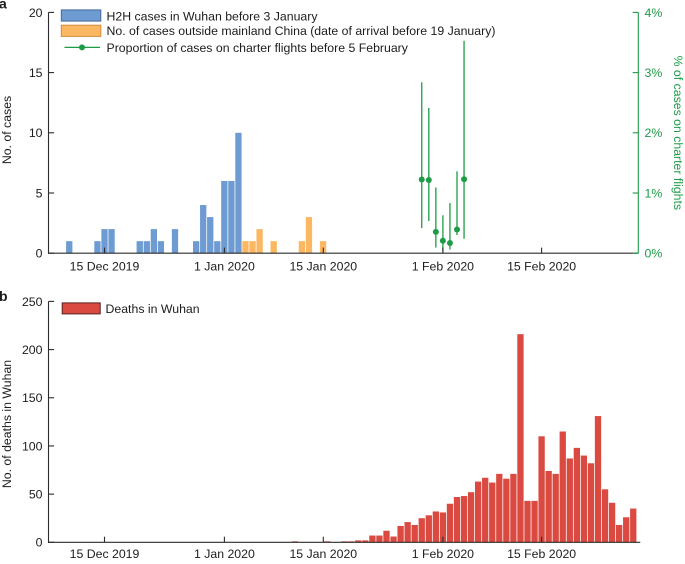  What do you see at coordinates (4, 296) in the screenshot?
I see `svg-text: b` at bounding box center [4, 296].